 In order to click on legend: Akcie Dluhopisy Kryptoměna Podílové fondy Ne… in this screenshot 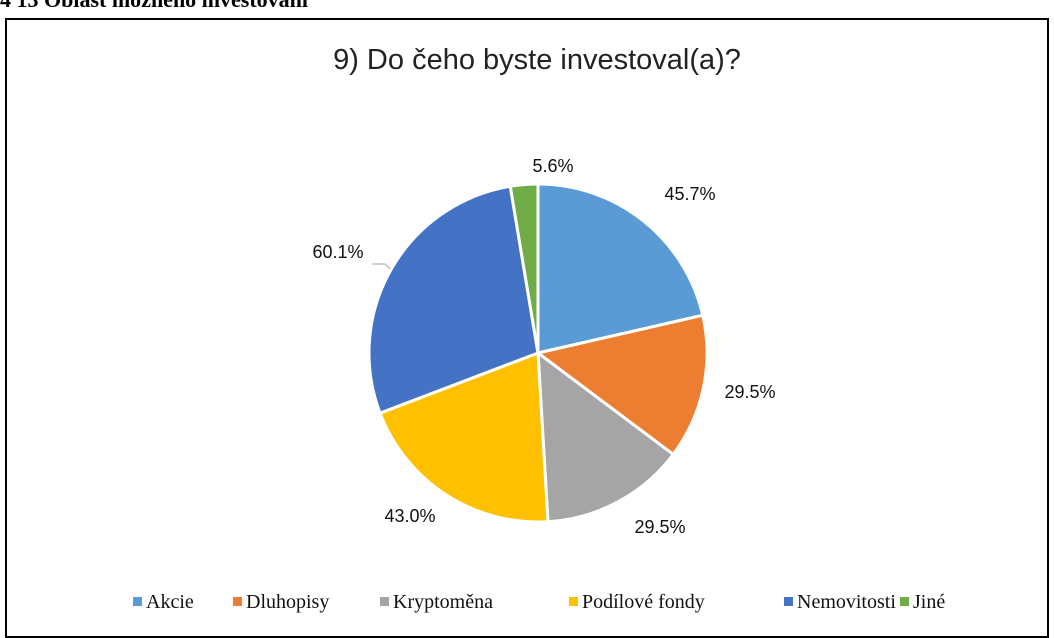, I will do `click(539, 602)`.